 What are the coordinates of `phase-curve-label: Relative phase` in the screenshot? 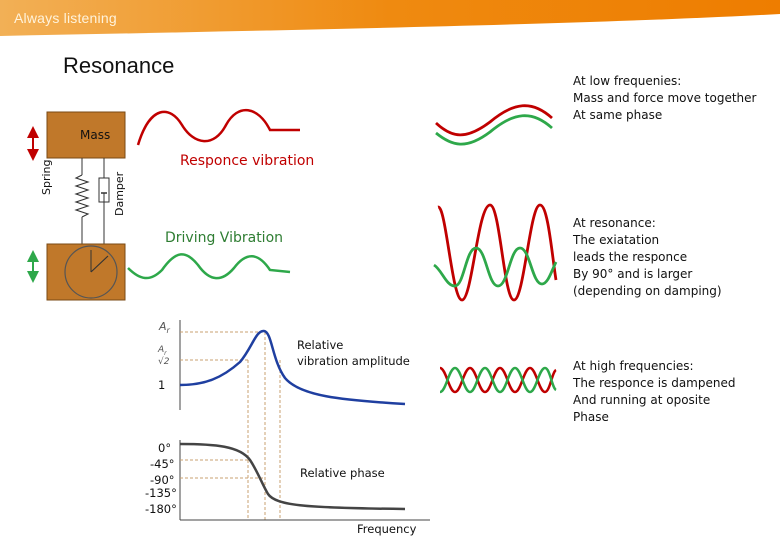 It's located at (342, 473).